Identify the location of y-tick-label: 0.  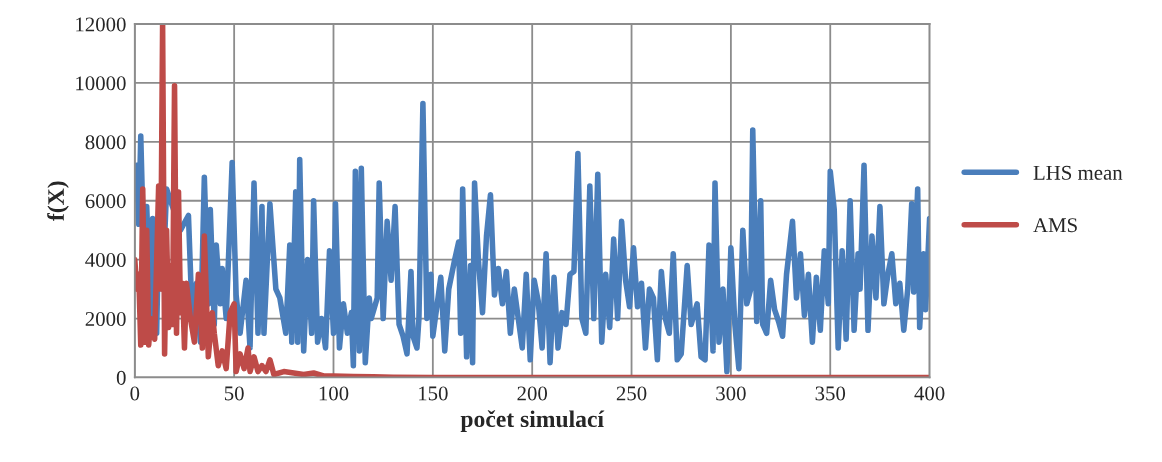
(121, 377).